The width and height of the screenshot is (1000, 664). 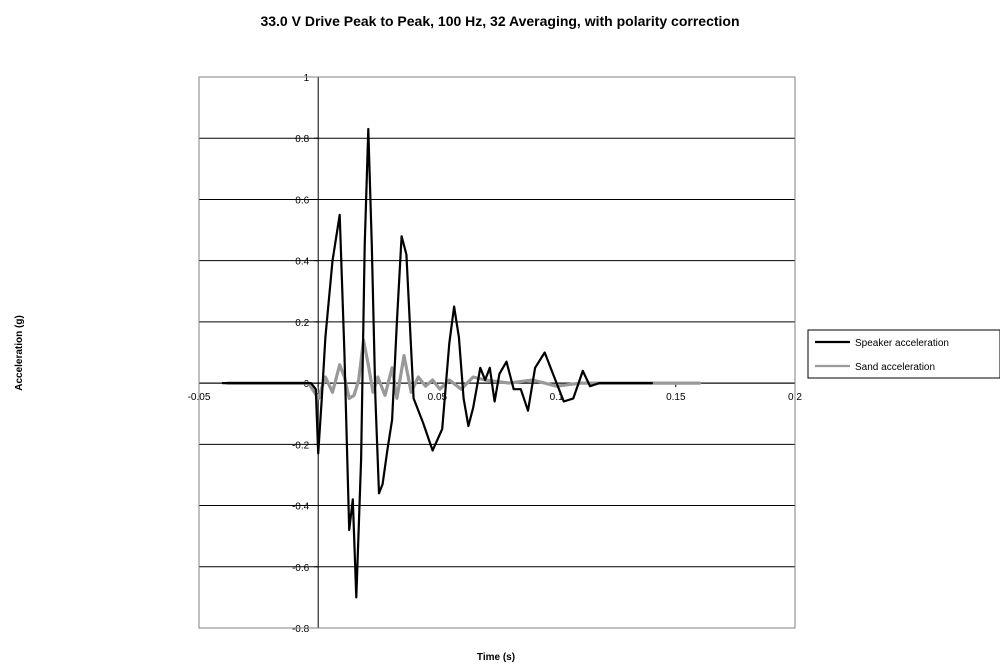 I want to click on legend-label-speaker: Speaker acceleration, so click(x=902, y=343).